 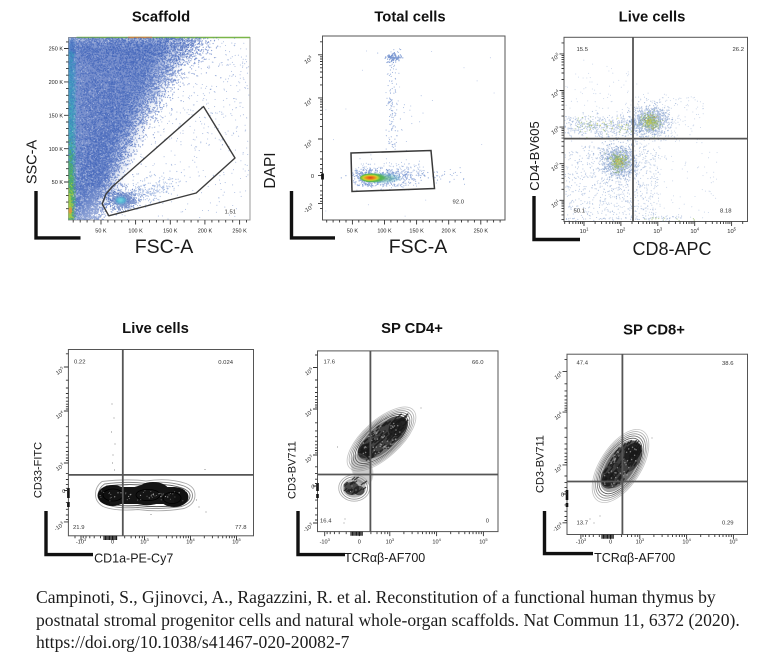 I want to click on svg-text: 15.5, so click(x=583, y=50).